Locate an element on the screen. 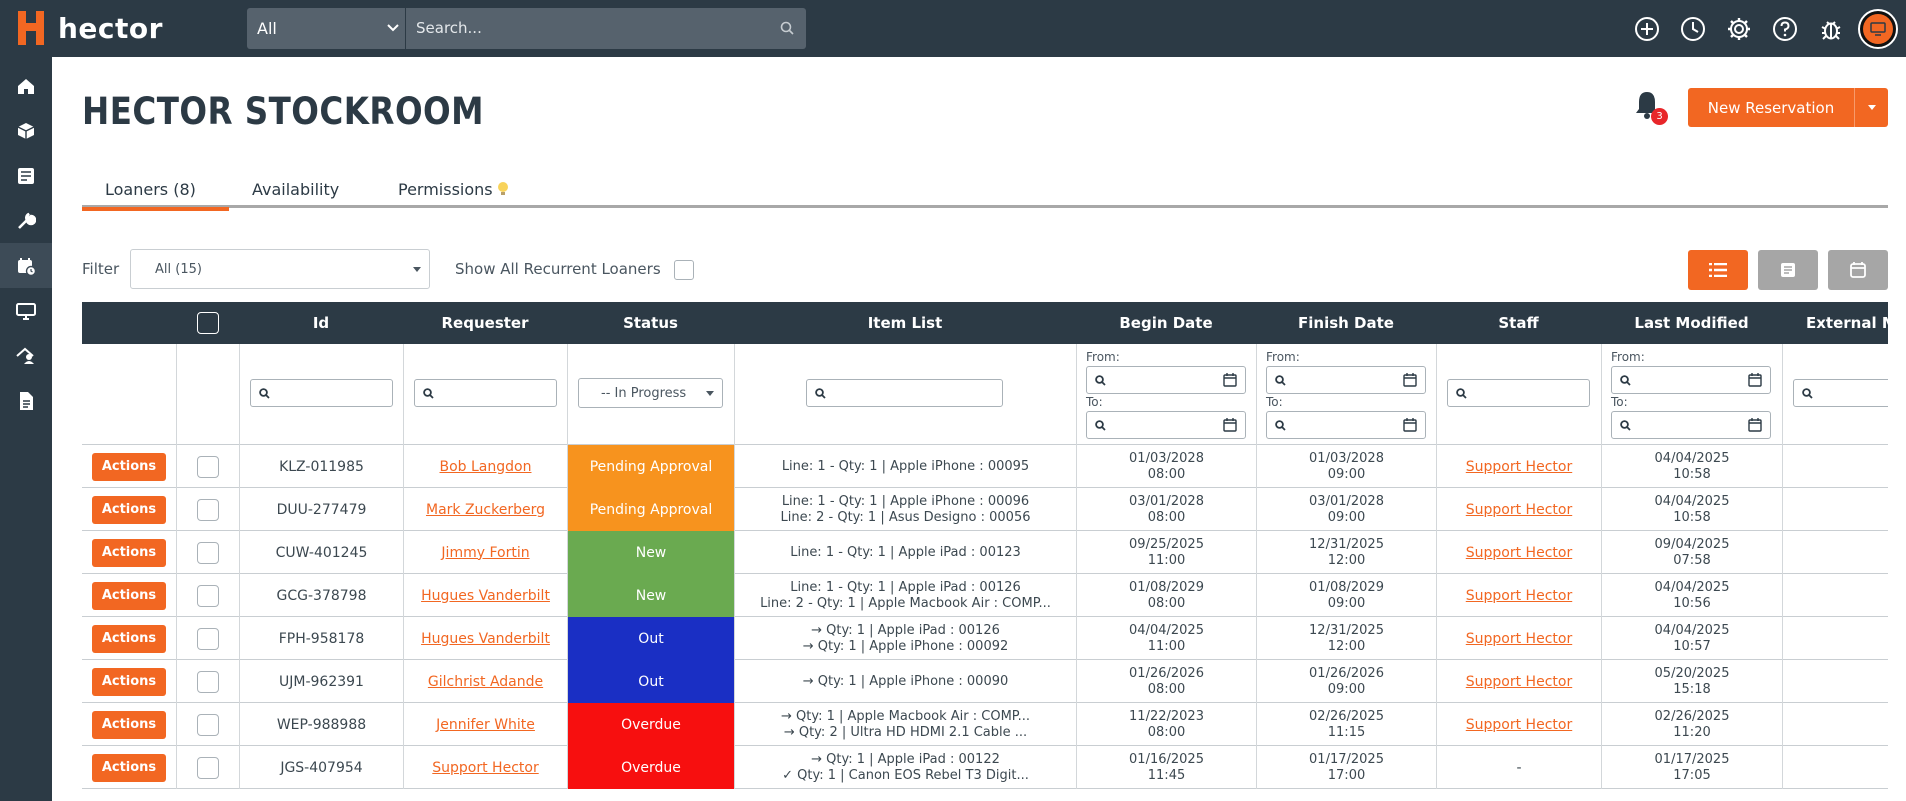 This screenshot has height=801, width=1906. sidebar-item-home is located at coordinates (26, 85).